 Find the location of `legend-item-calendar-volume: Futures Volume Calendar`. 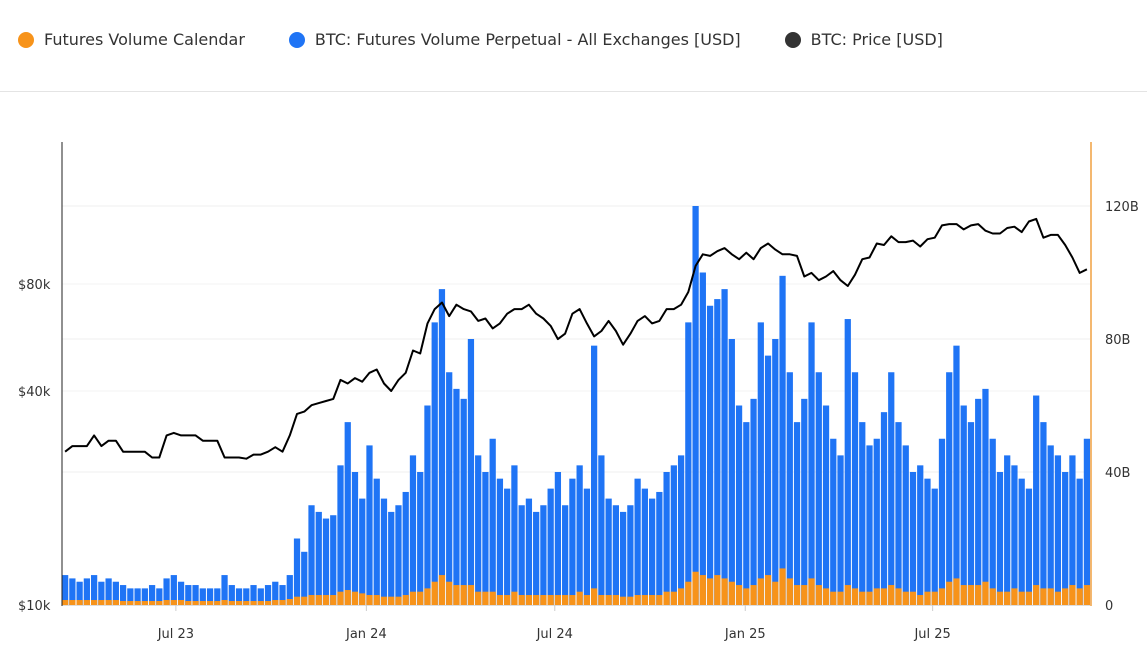

legend-item-calendar-volume: Futures Volume Calendar is located at coordinates (131, 39).